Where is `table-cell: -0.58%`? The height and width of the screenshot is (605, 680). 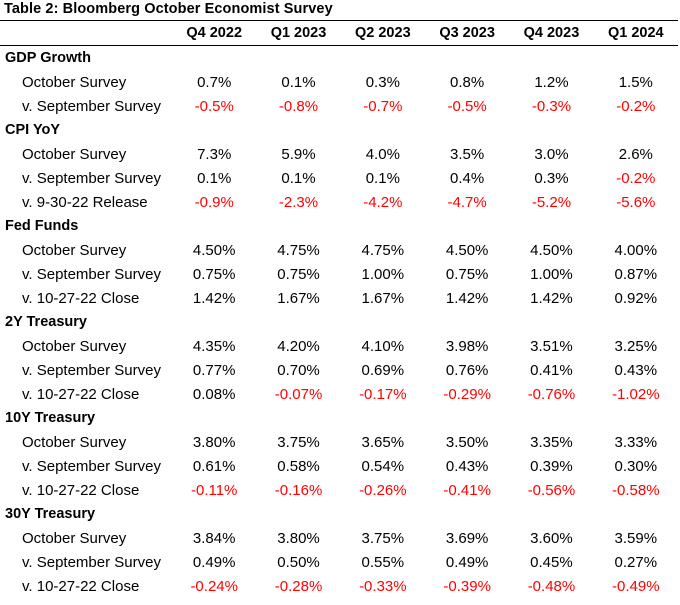
table-cell: -0.58% is located at coordinates (636, 490).